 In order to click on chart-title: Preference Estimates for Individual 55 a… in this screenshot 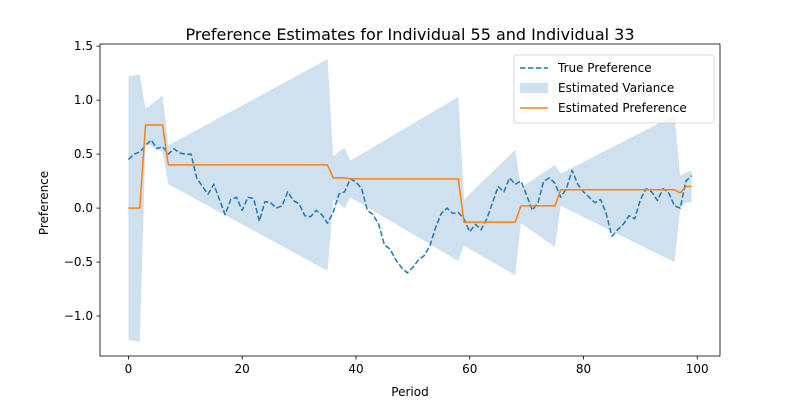, I will do `click(409, 34)`.